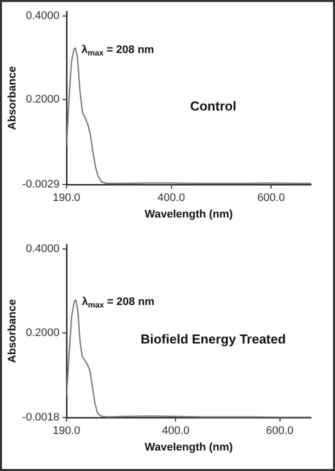 This screenshot has height=471, width=335. Describe the element at coordinates (213, 338) in the screenshot. I see `annotation: Biofield Energy Treated` at that location.